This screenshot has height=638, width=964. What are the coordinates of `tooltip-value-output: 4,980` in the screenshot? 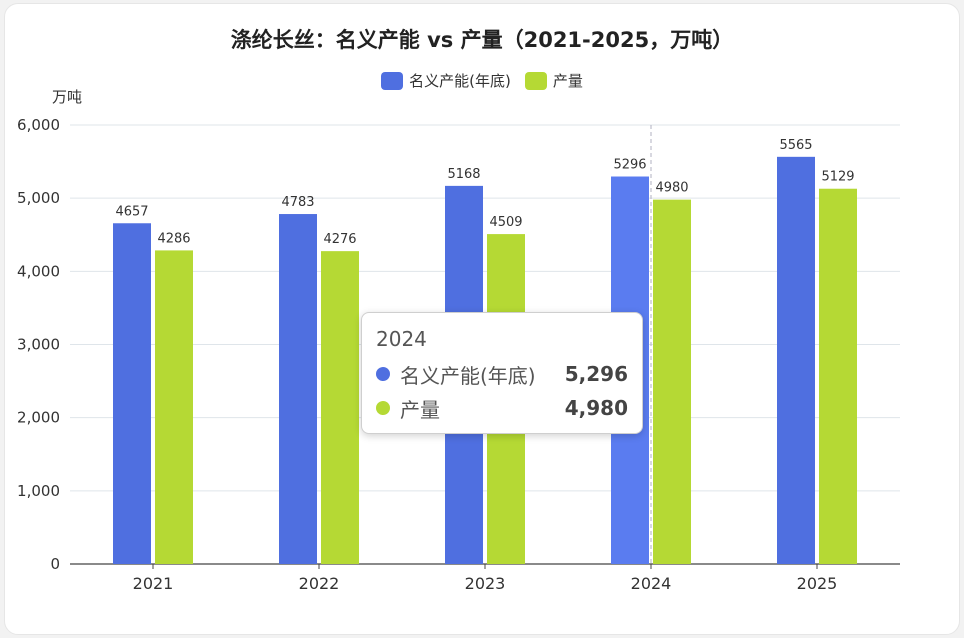 It's located at (596, 408).